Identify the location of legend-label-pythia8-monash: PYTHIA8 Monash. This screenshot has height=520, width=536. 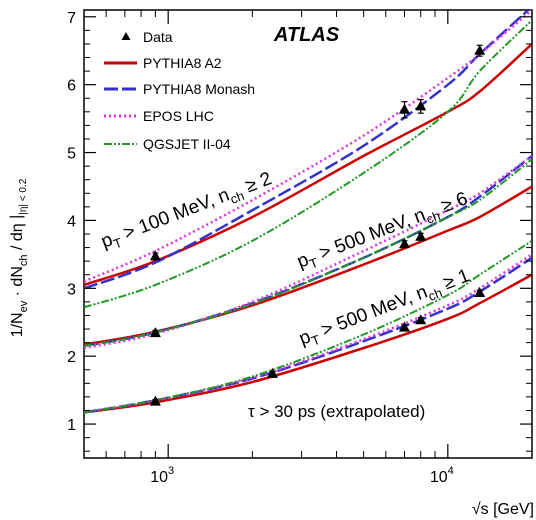
(199, 89).